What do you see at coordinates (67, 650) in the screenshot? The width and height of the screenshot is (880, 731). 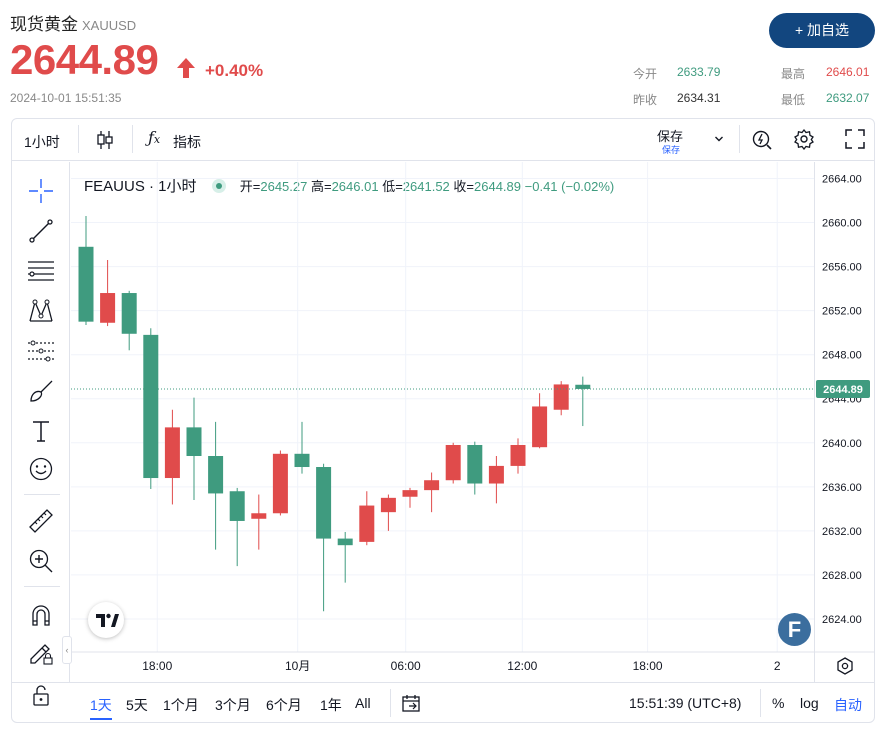 I see `collapse-toolbar-button: ‹` at bounding box center [67, 650].